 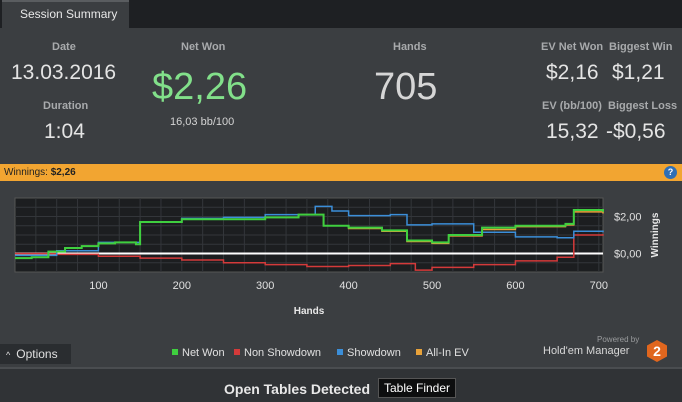 I want to click on legend-all-in-ev: All-In EV, so click(x=442, y=353).